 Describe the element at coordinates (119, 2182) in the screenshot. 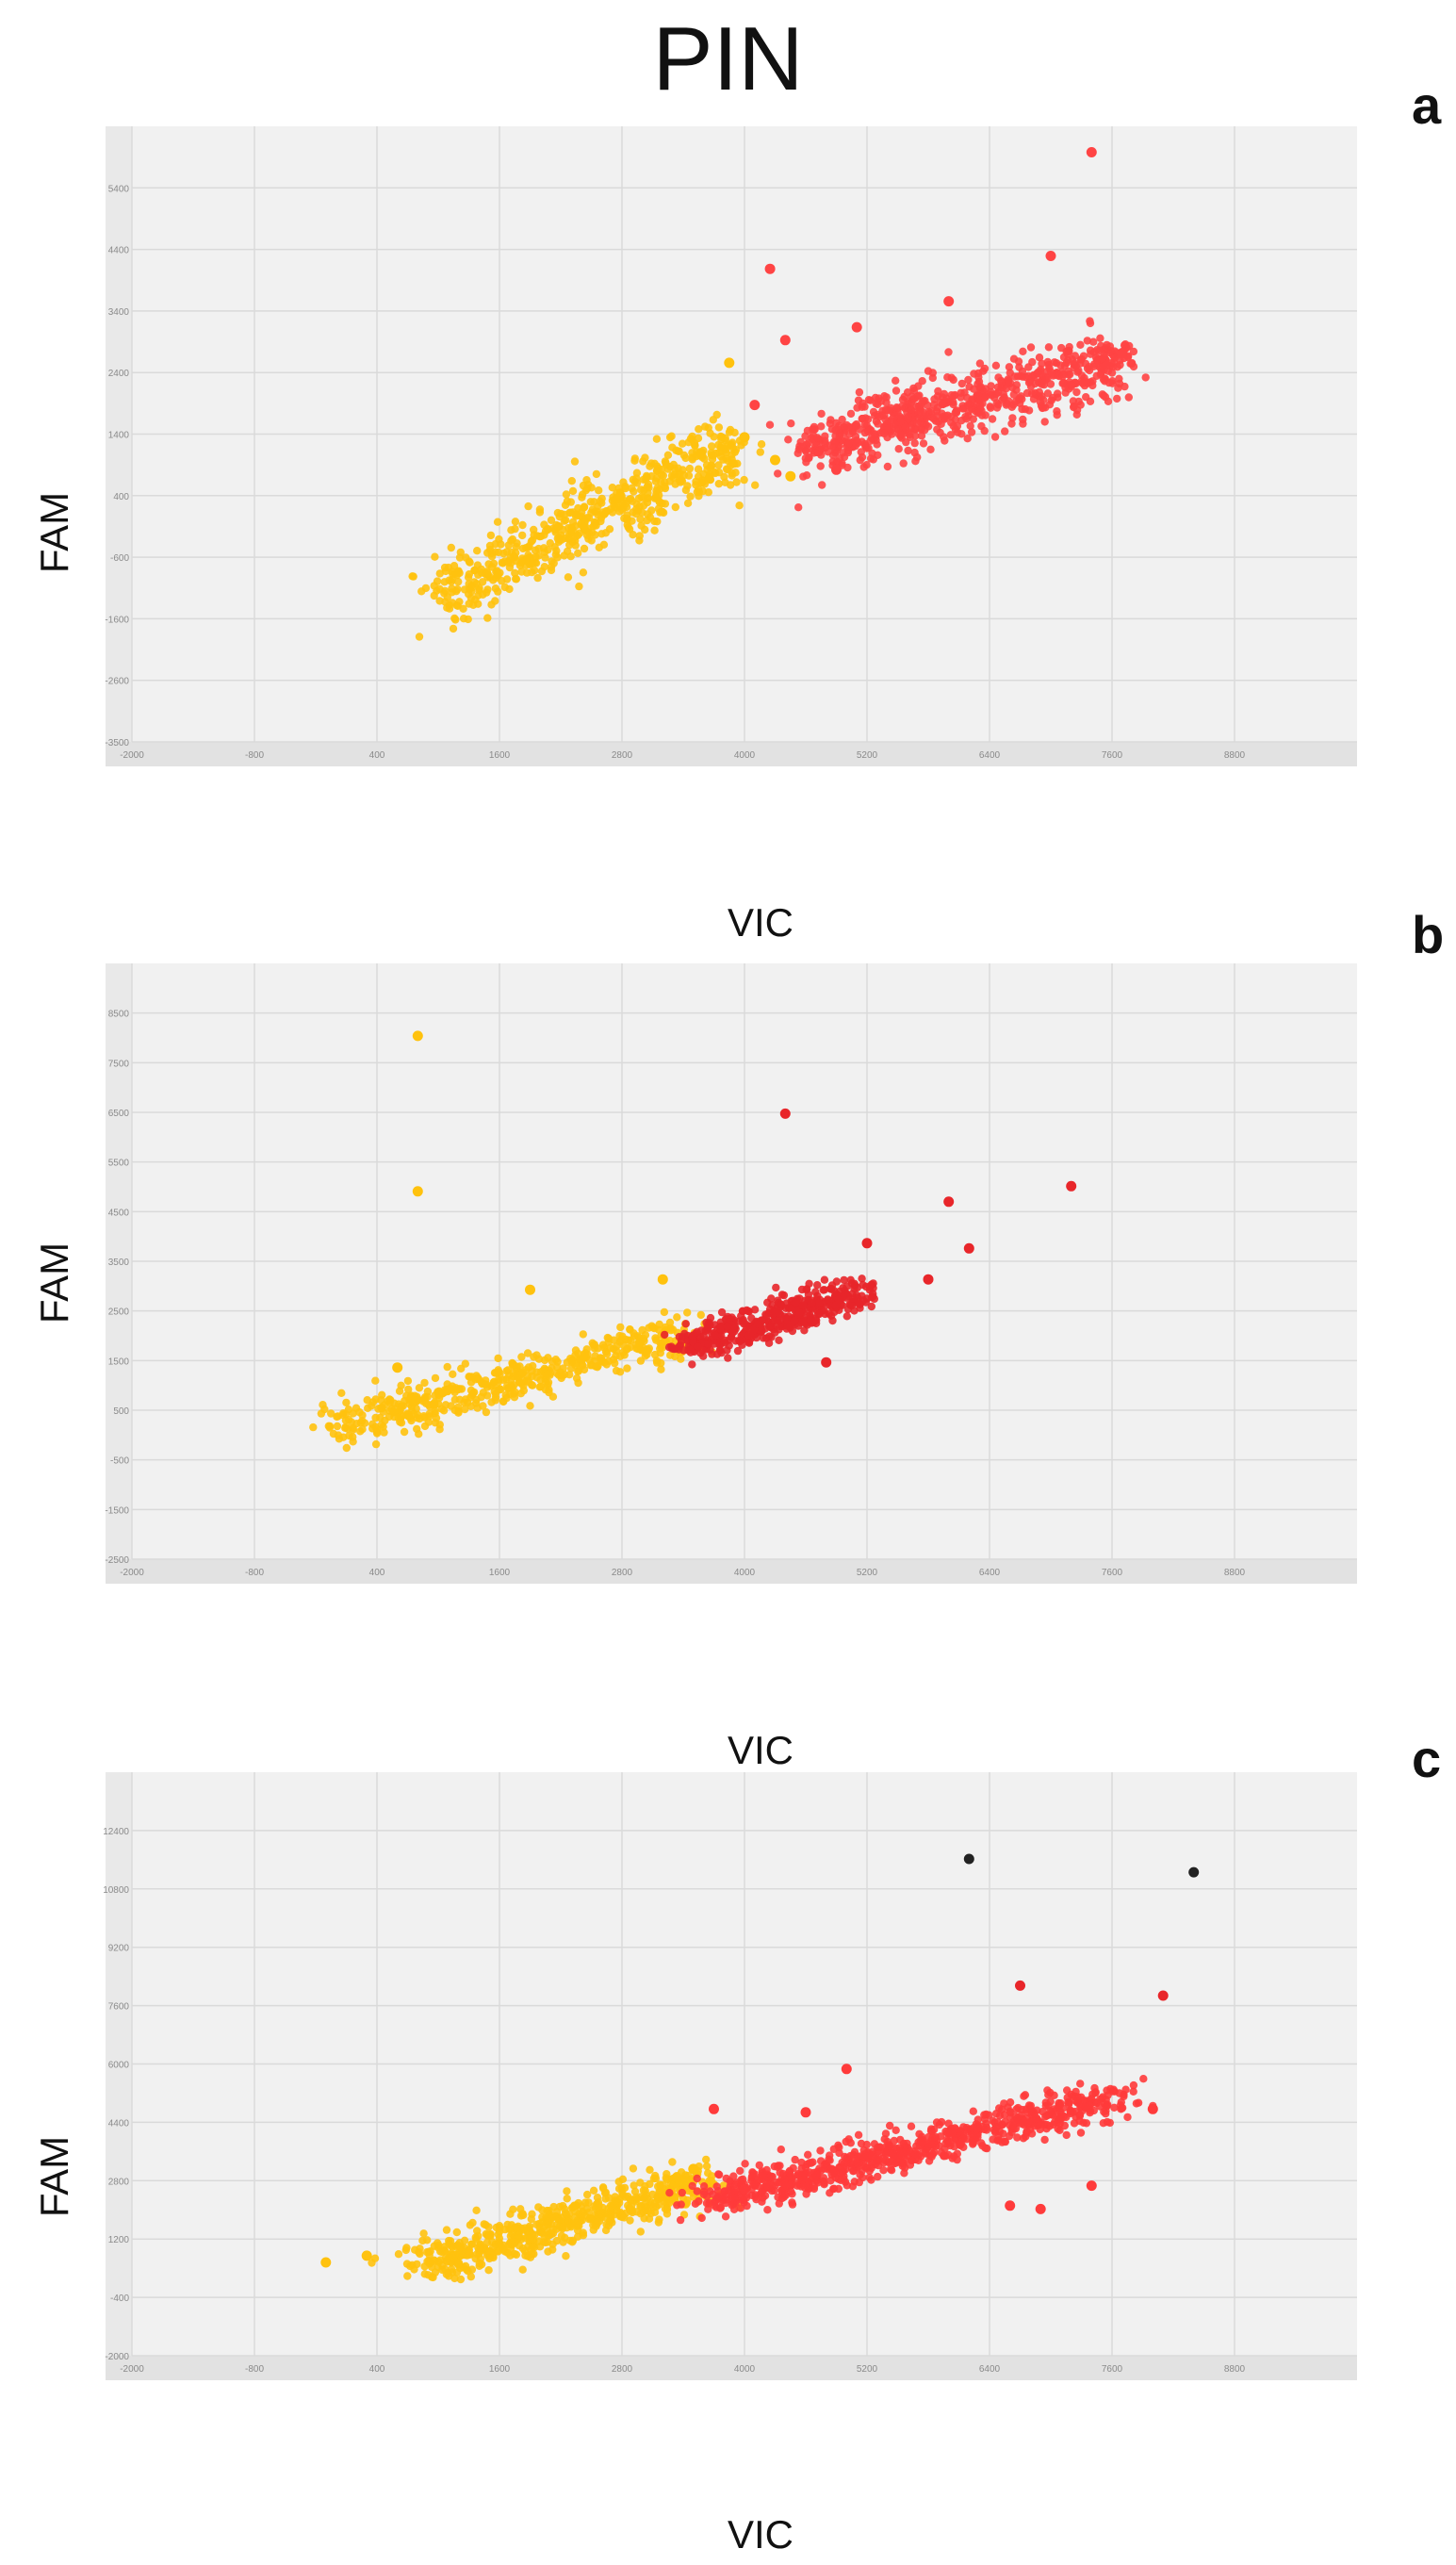

I see `y-tick-label: 2800` at that location.